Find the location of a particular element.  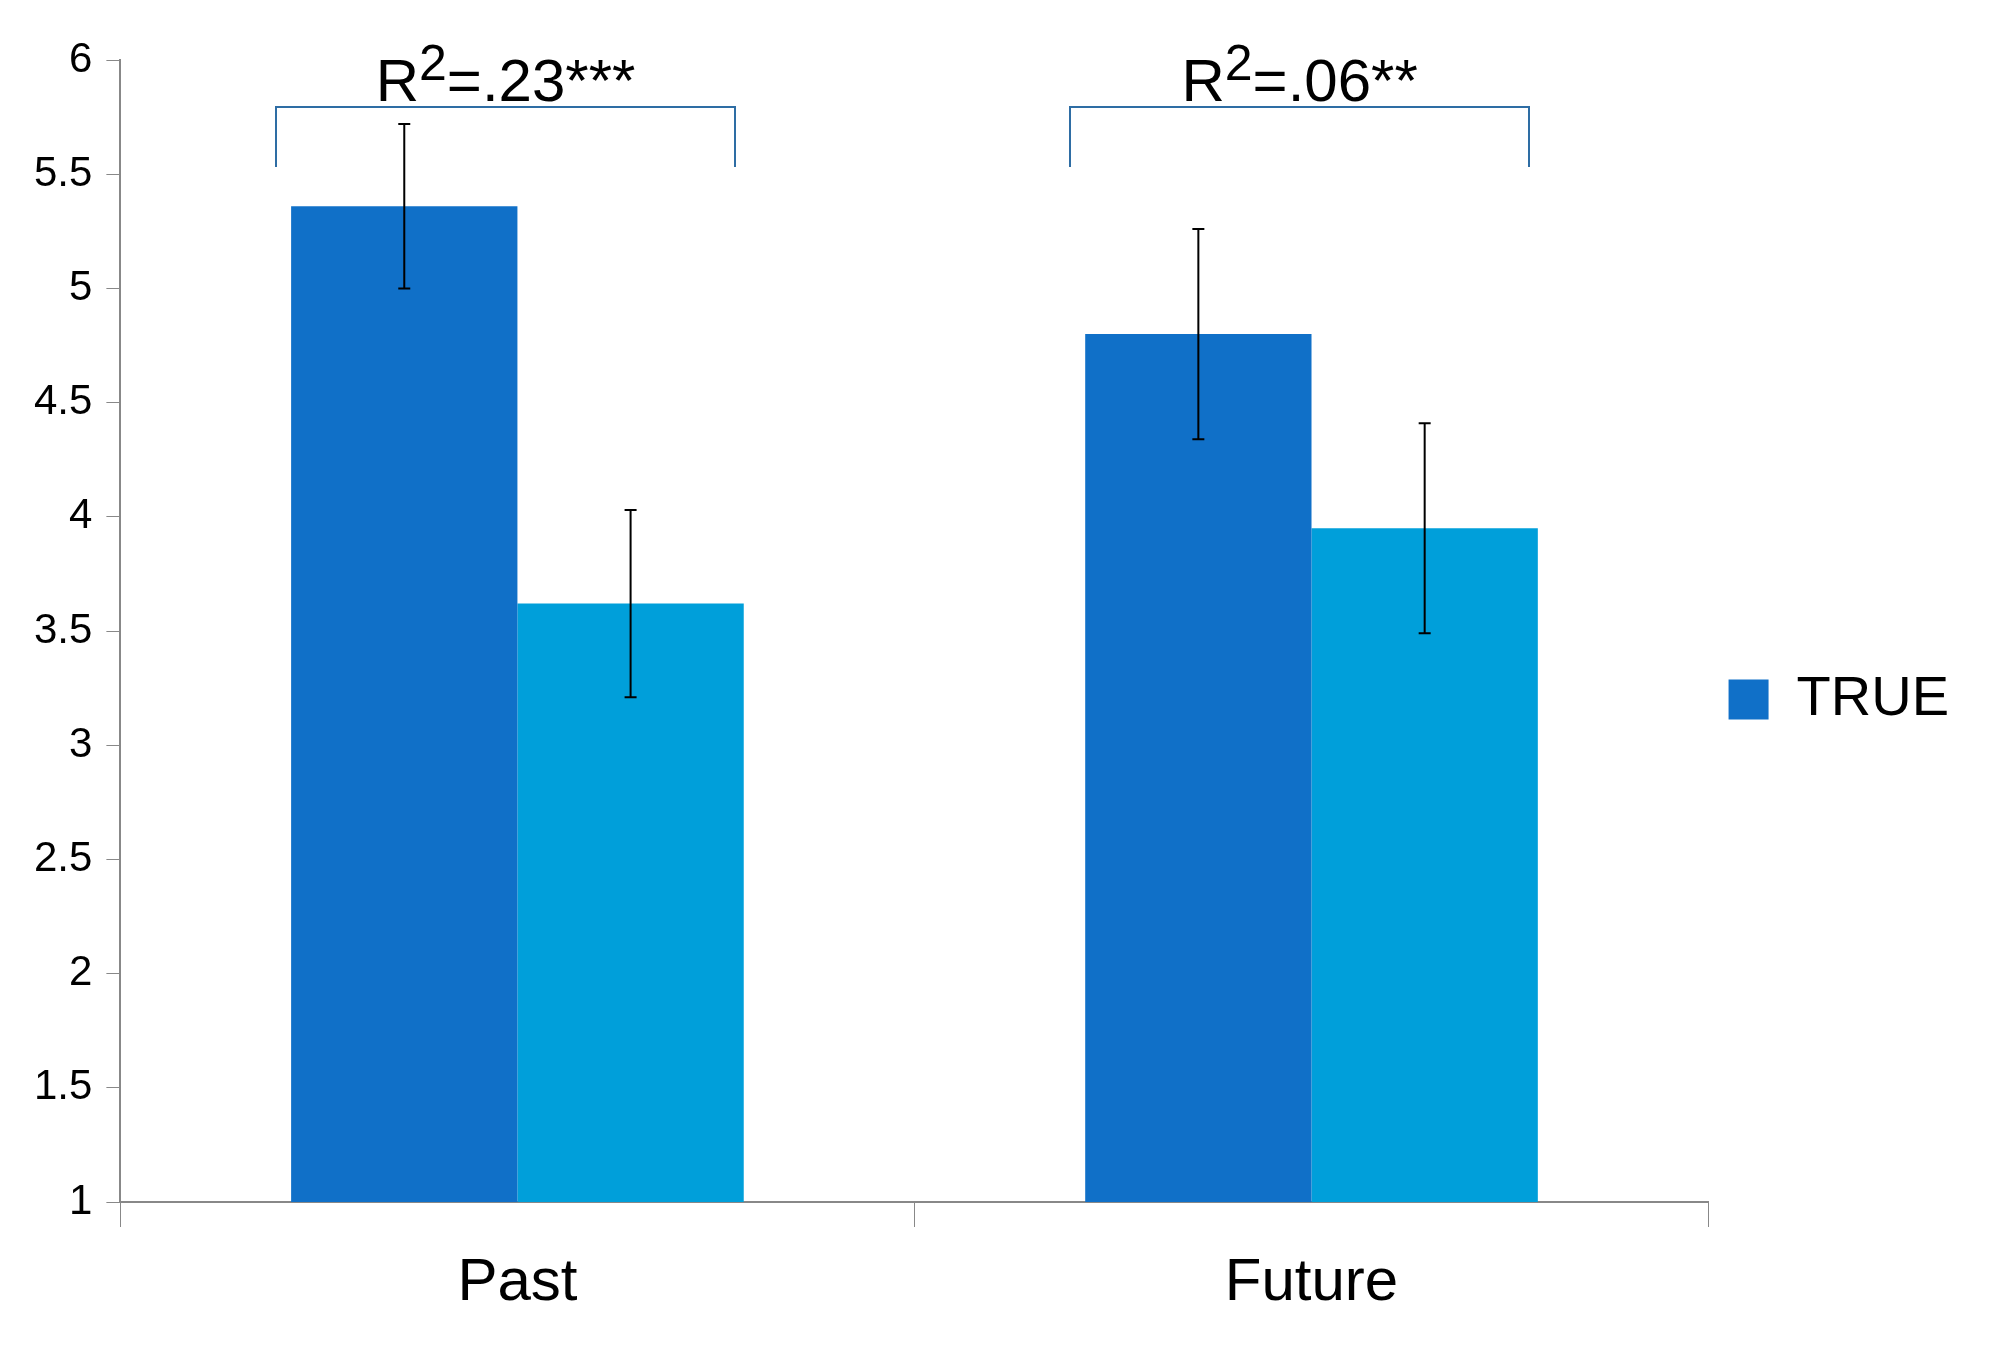

legend-label: TRUE is located at coordinates (1873, 695).